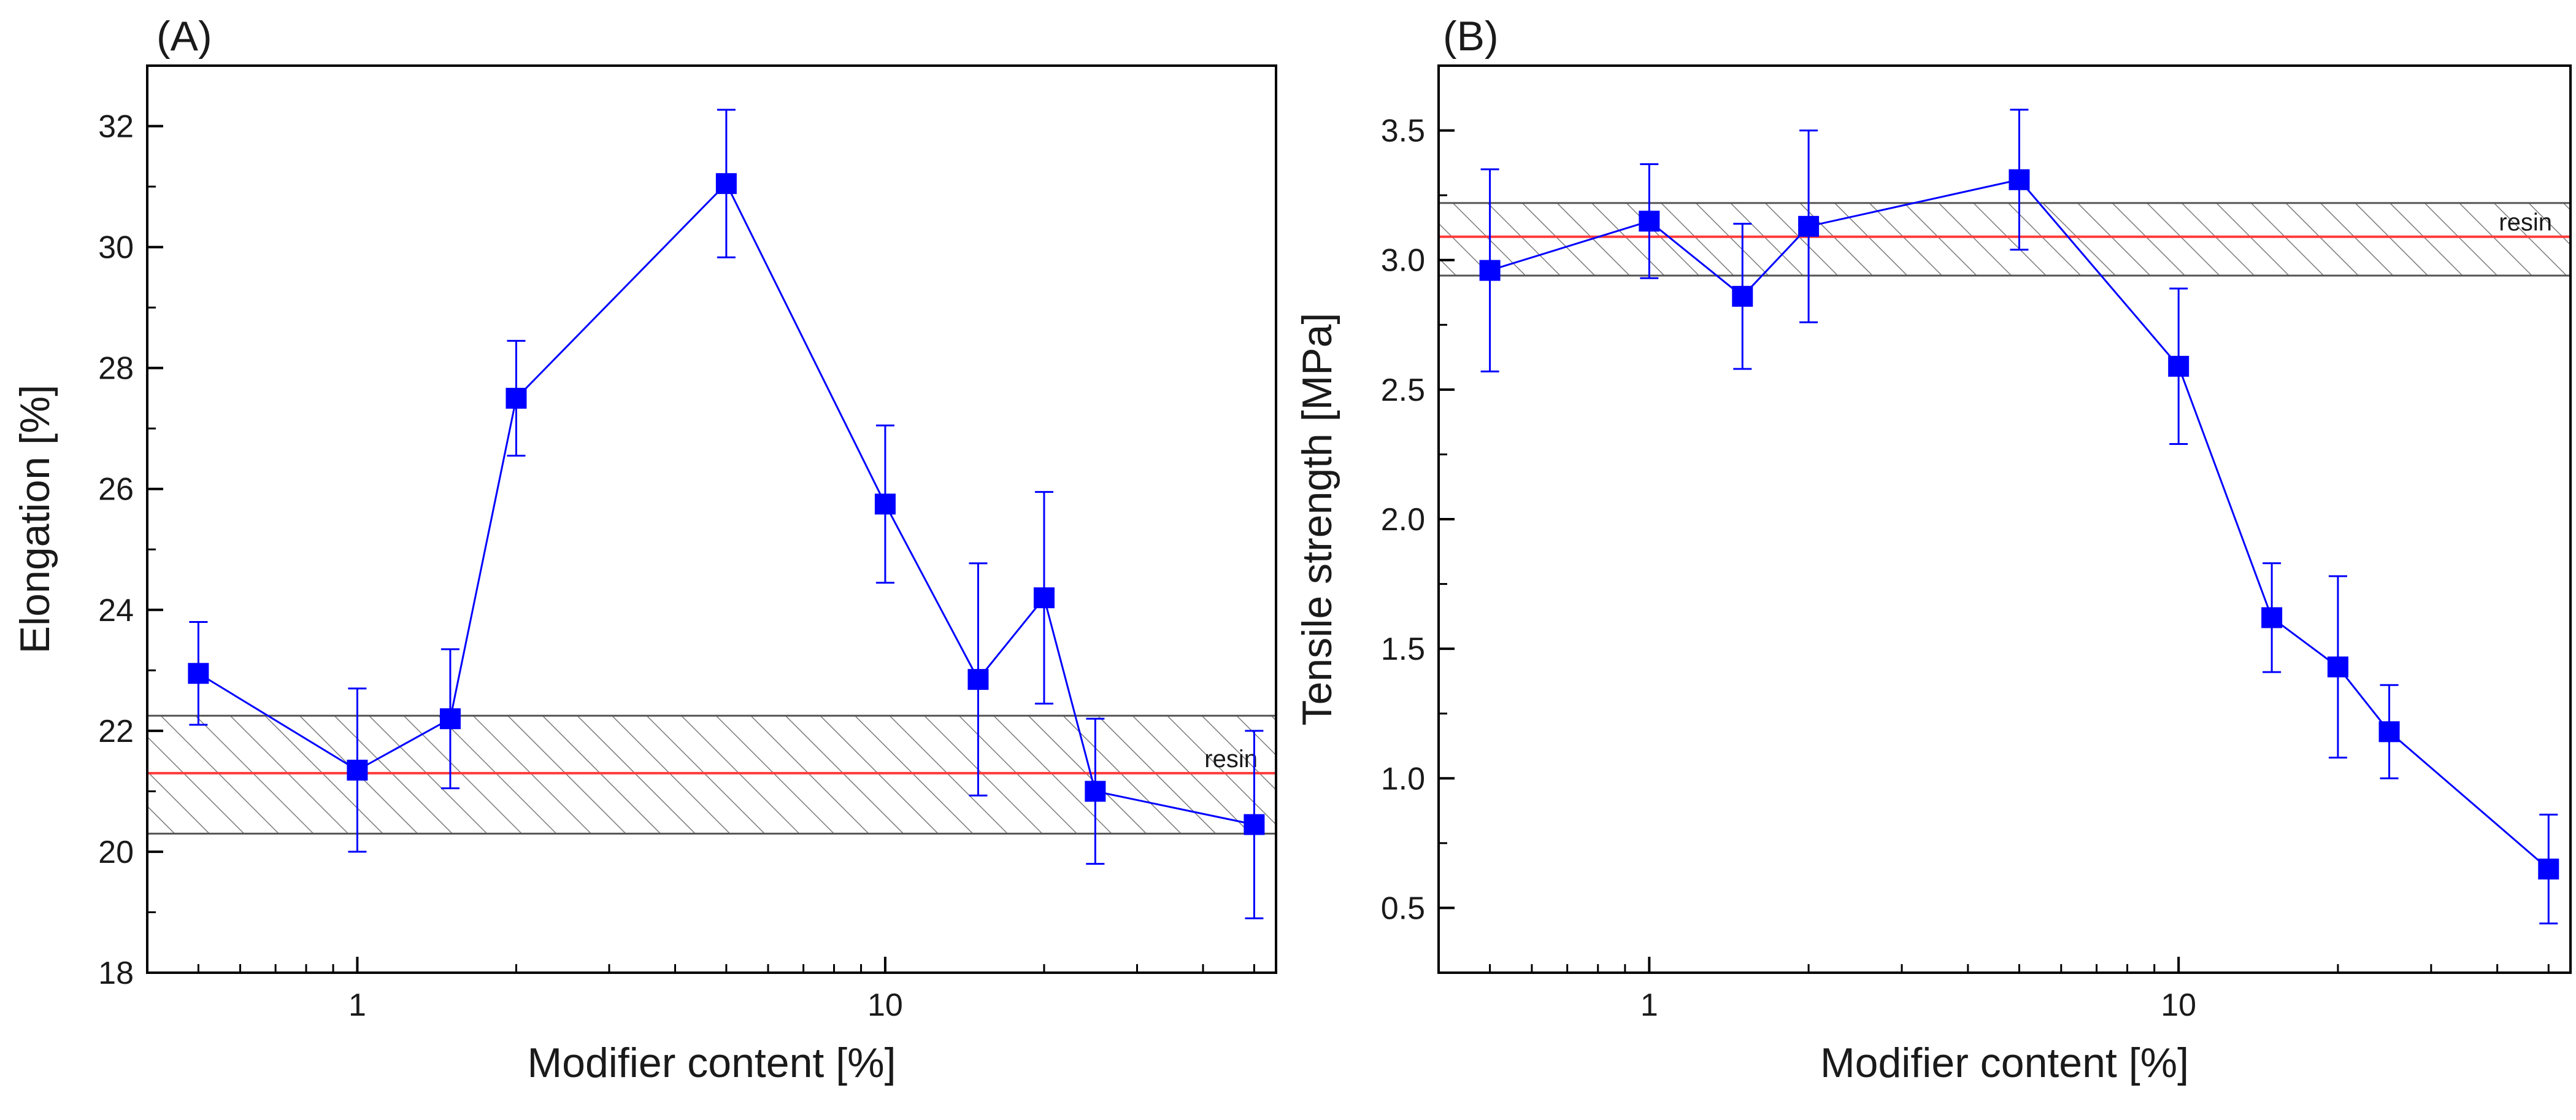 Image resolution: width=2576 pixels, height=1120 pixels. Describe the element at coordinates (184, 36) in the screenshot. I see `panel-label: (A)` at that location.